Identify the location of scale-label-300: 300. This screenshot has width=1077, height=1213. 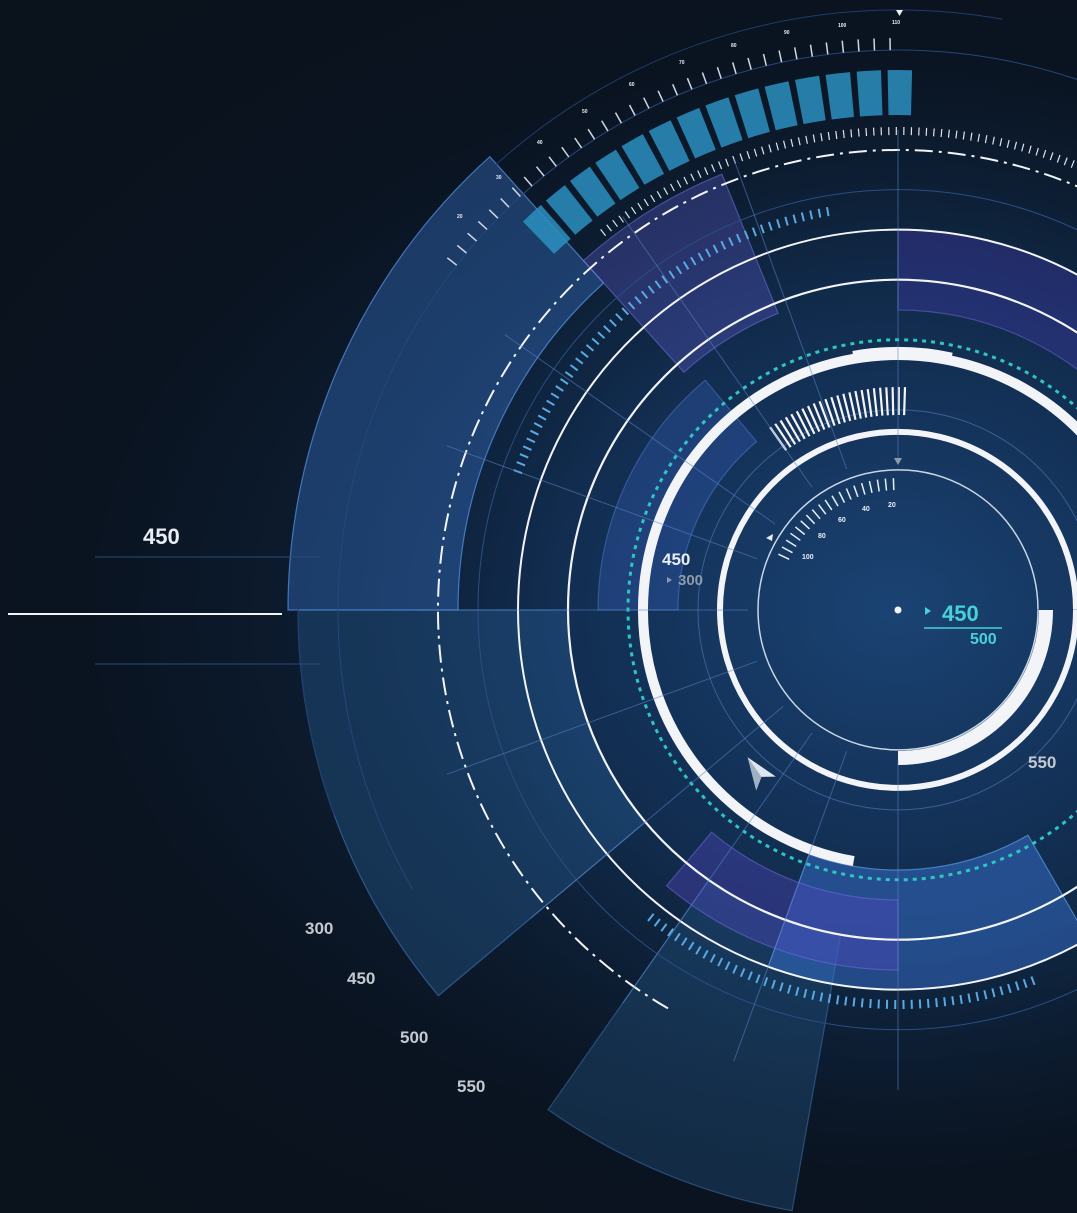
(319, 928).